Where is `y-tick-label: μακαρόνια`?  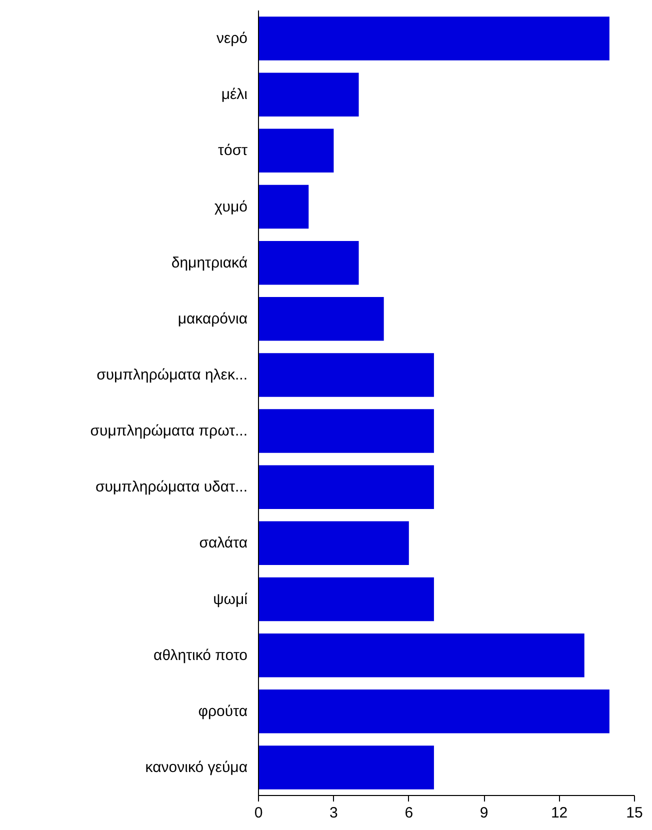
y-tick-label: μακαρόνια is located at coordinates (213, 319).